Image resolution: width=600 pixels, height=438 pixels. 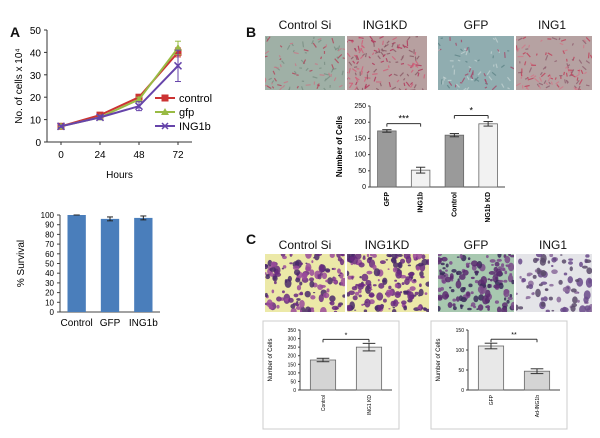 I want to click on x-tick-label: ING1b, so click(x=421, y=202).